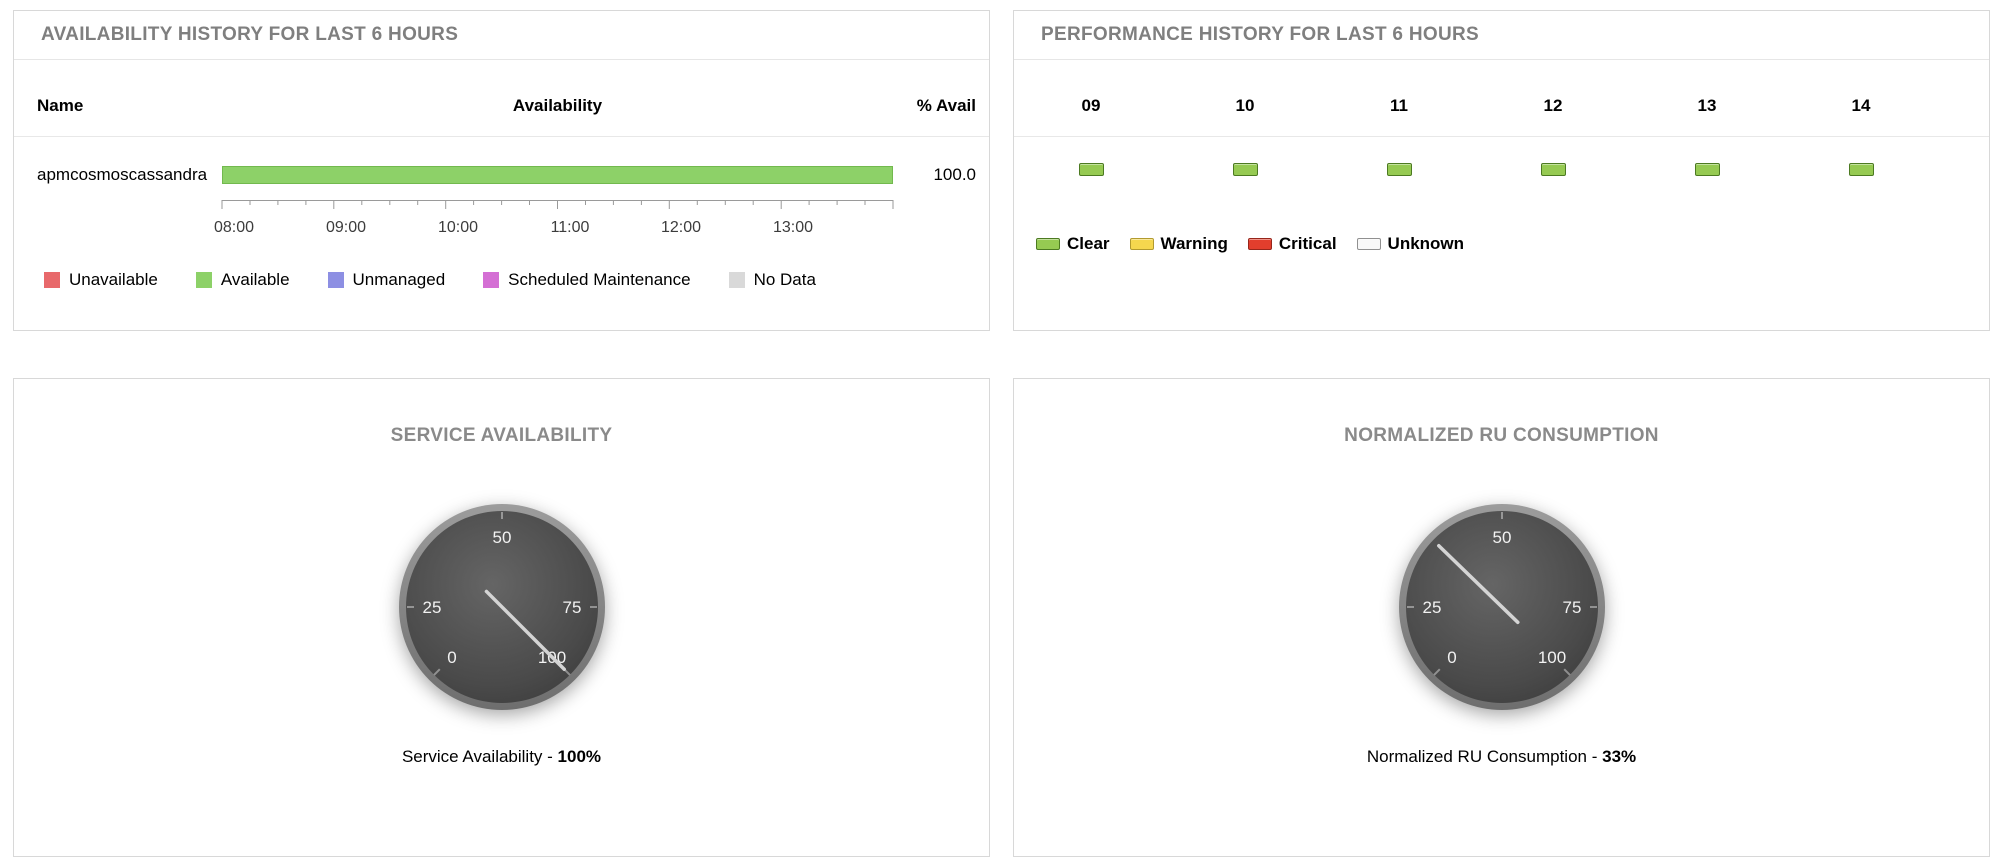  I want to click on legend-label: Scheduled Maintenance, so click(599, 279).